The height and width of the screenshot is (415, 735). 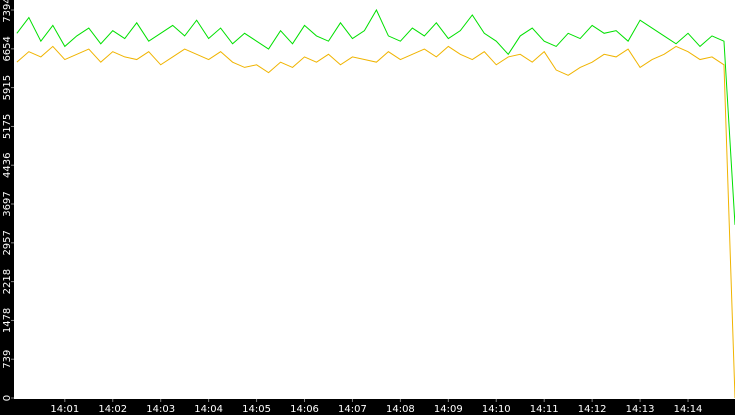 I want to click on y-axis-strip, so click(x=7, y=207).